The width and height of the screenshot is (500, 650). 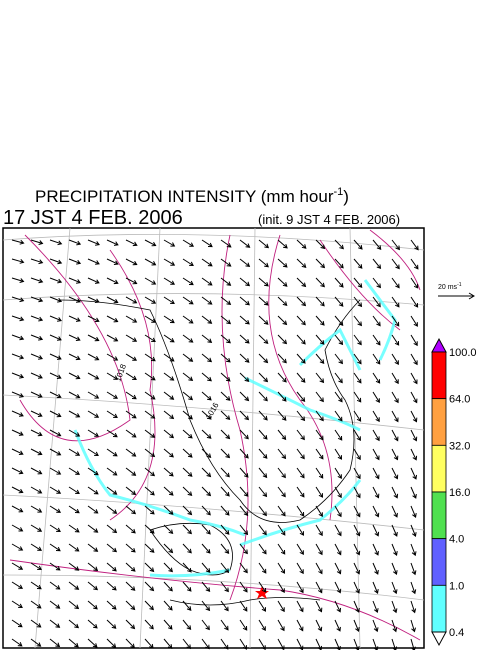 I want to click on colorbar-label: 16.0, so click(x=459, y=493).